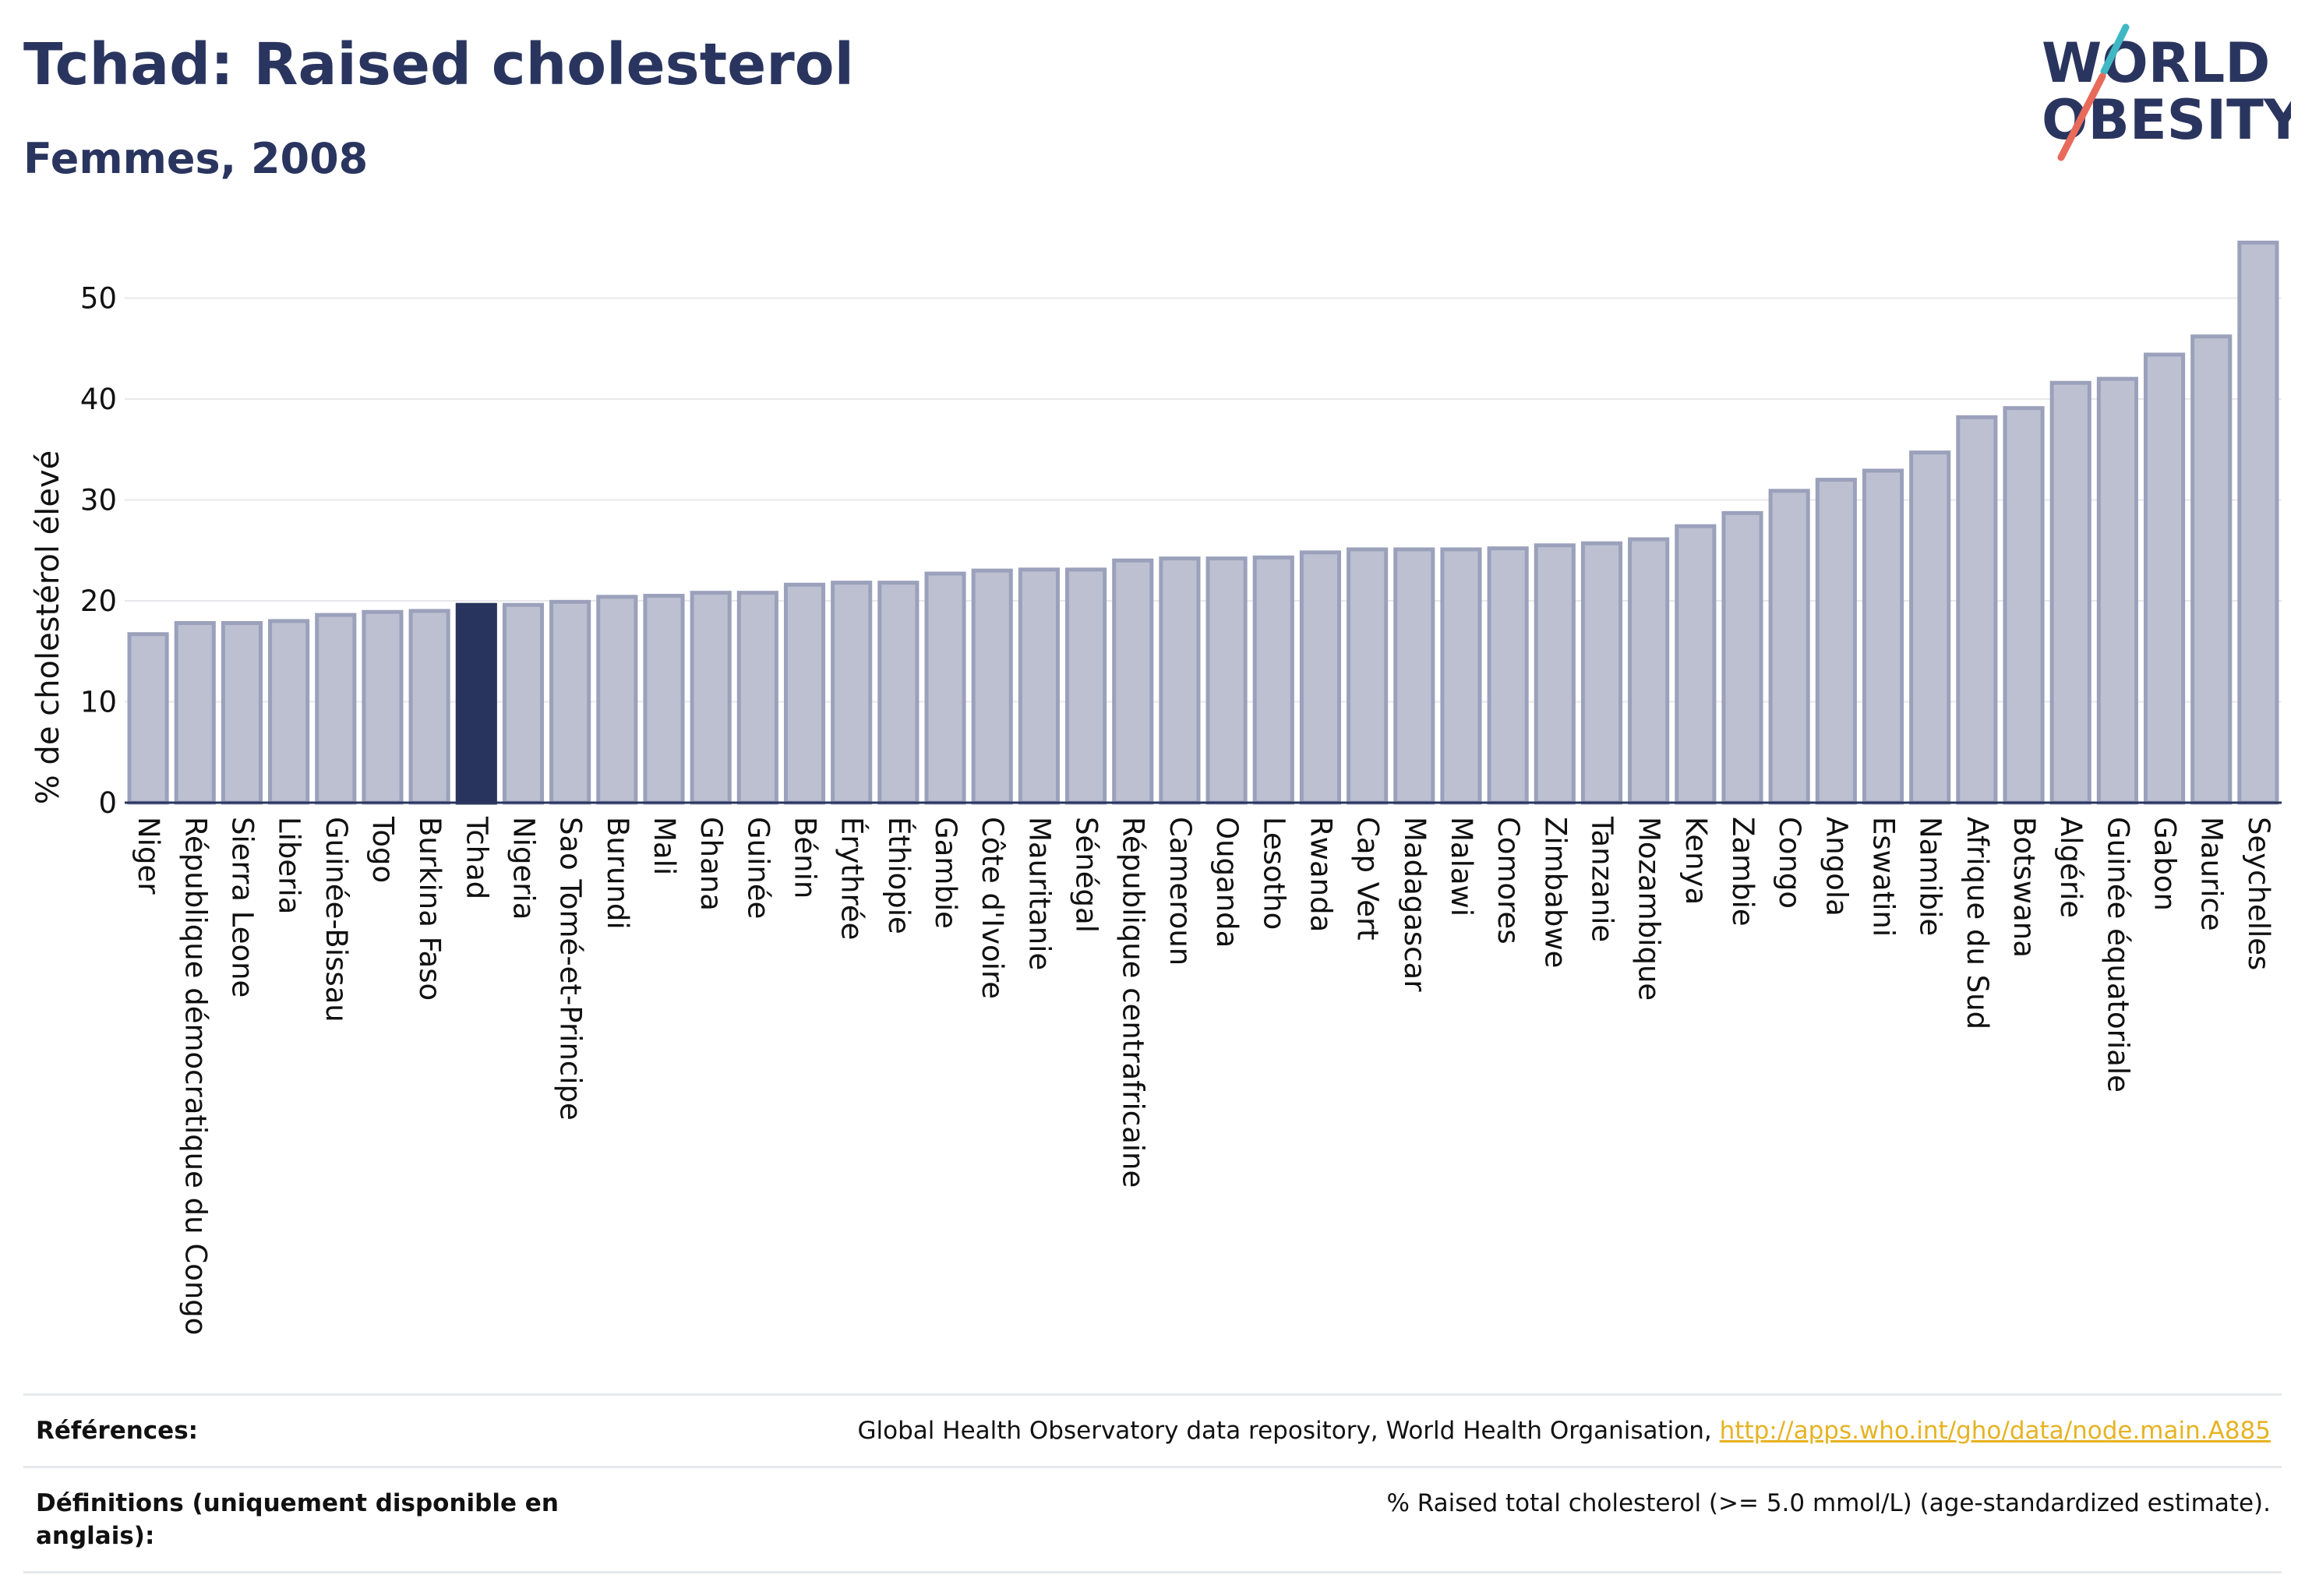  I want to click on y-tick-label: 10, so click(98, 702).